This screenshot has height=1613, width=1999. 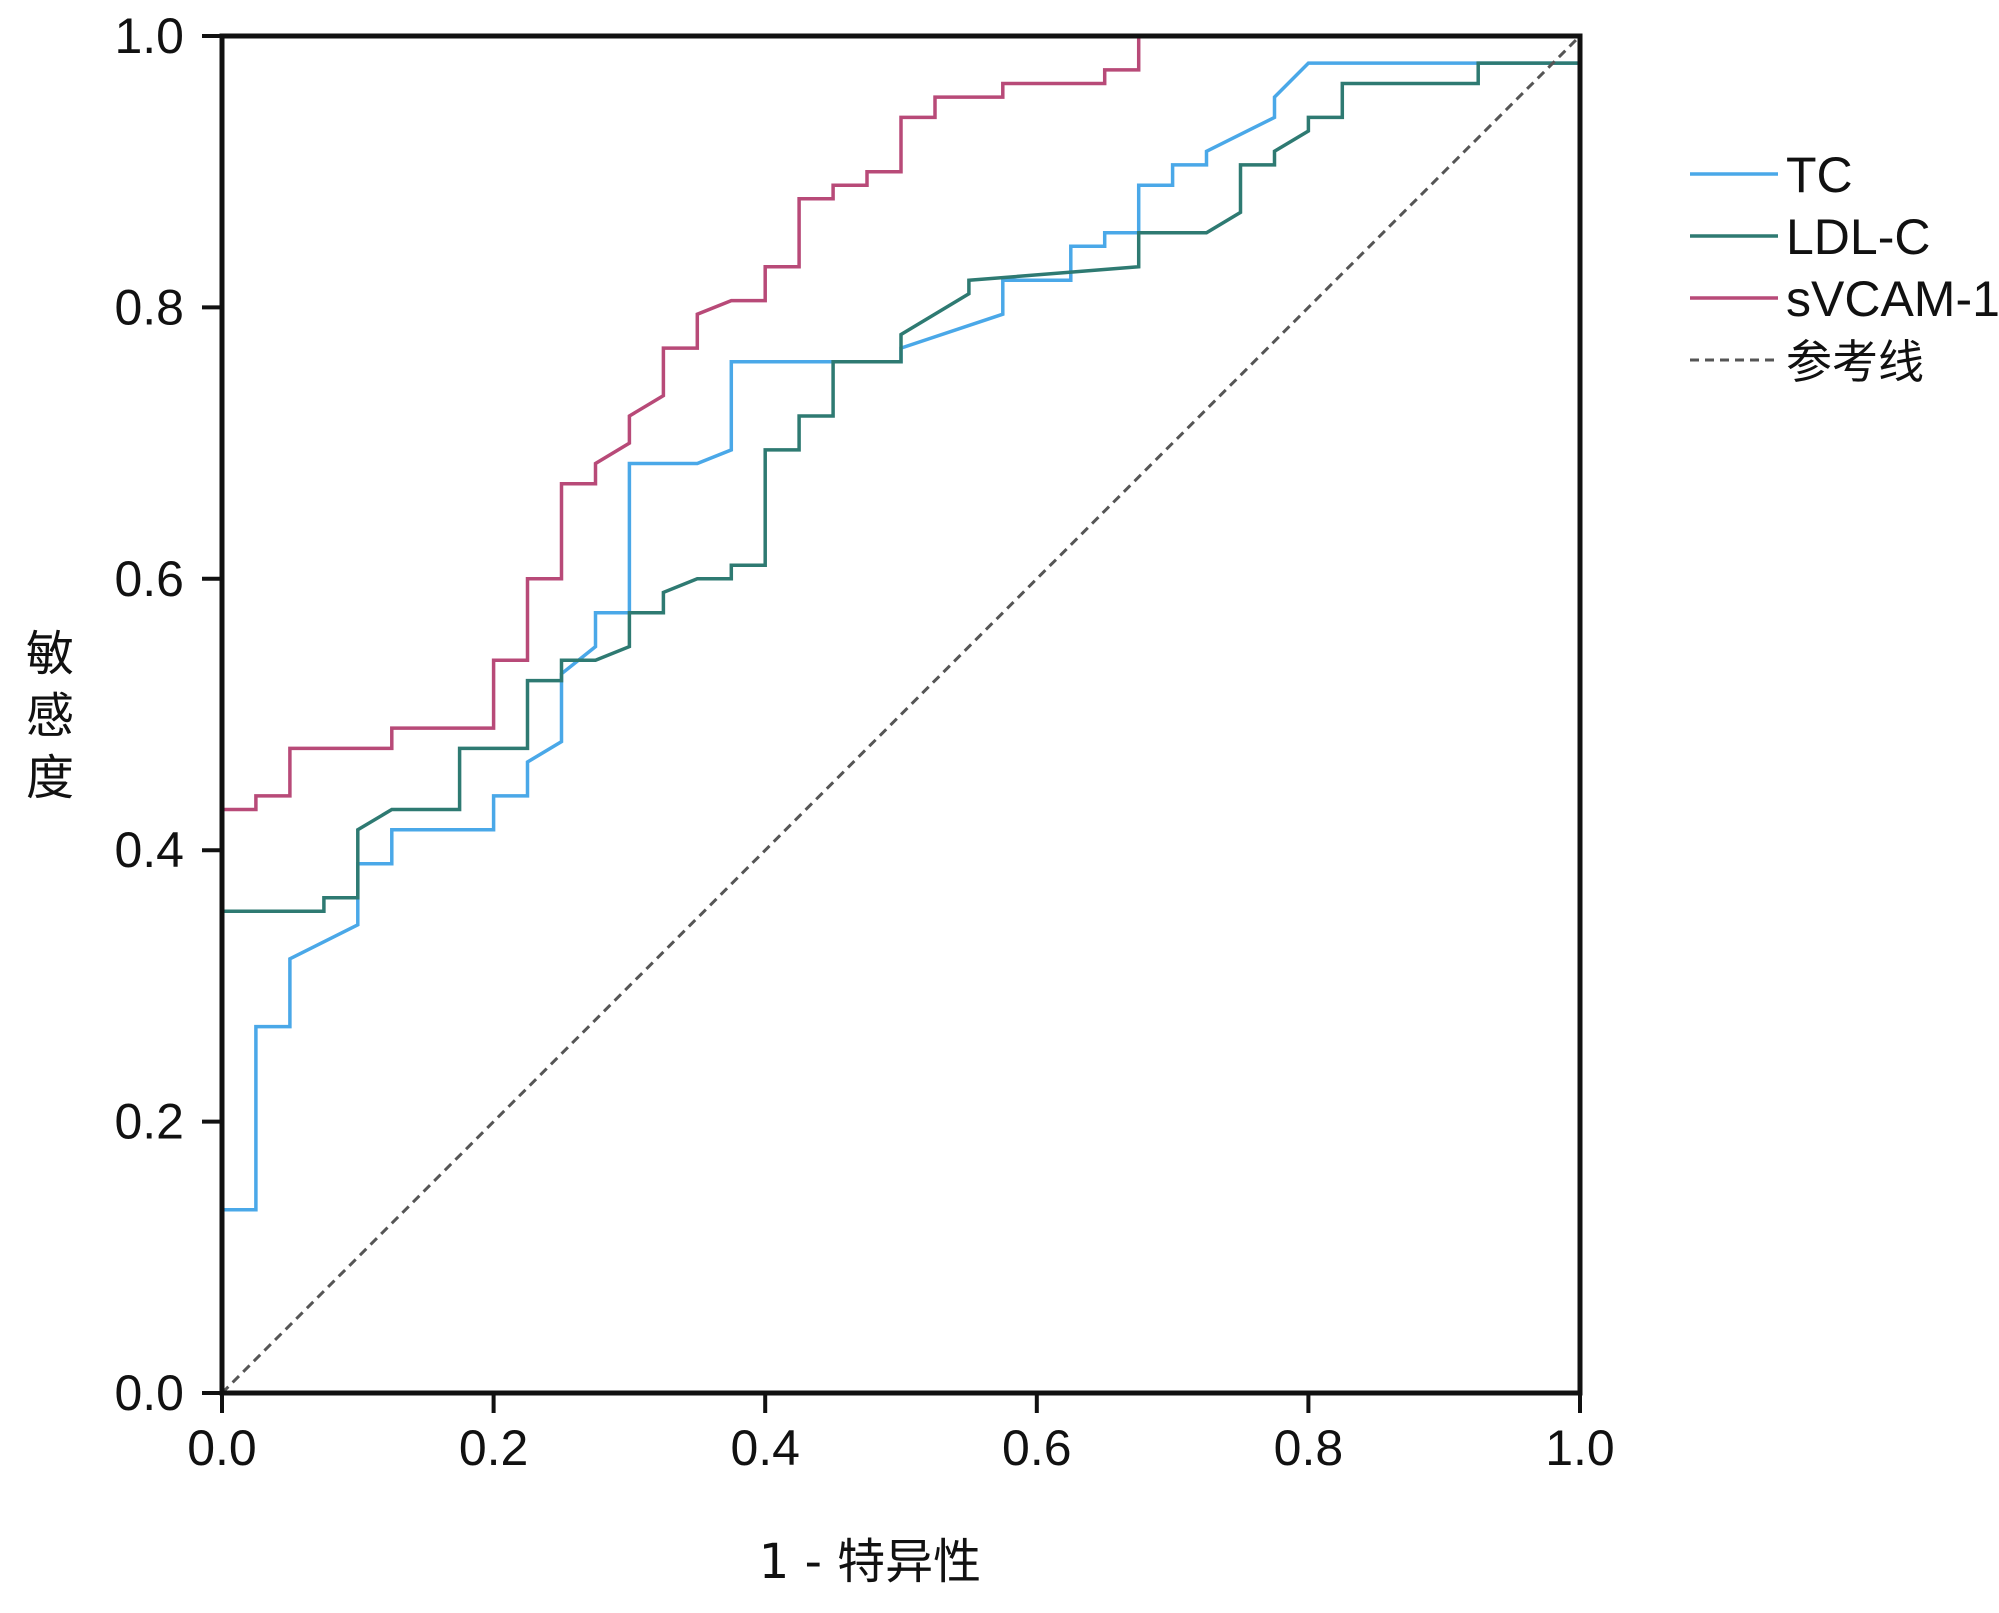 What do you see at coordinates (1858, 237) in the screenshot?
I see `legend-label-ldl-c: LDL-C` at bounding box center [1858, 237].